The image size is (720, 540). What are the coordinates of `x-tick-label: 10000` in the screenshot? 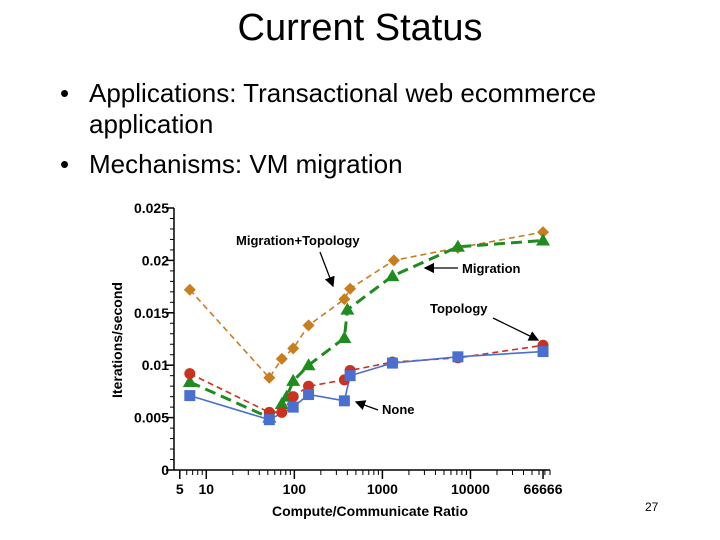 It's located at (470, 489).